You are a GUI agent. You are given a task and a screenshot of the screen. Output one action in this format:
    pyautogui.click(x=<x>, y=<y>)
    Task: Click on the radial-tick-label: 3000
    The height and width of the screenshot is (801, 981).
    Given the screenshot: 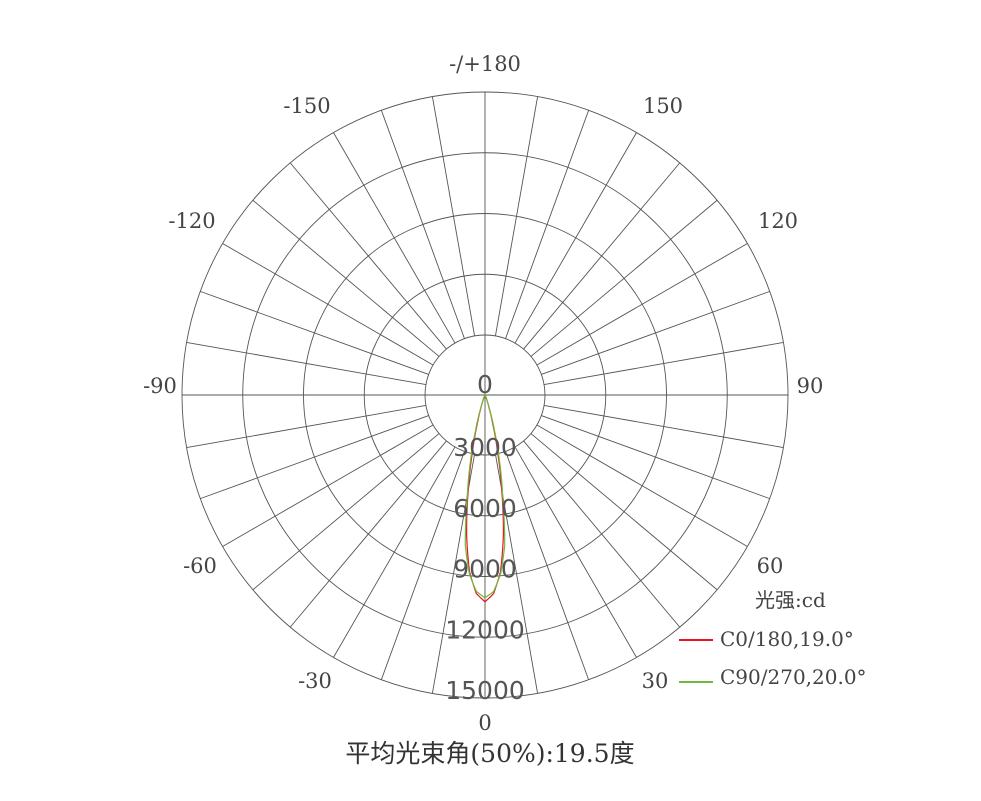 What is the action you would take?
    pyautogui.click(x=485, y=447)
    